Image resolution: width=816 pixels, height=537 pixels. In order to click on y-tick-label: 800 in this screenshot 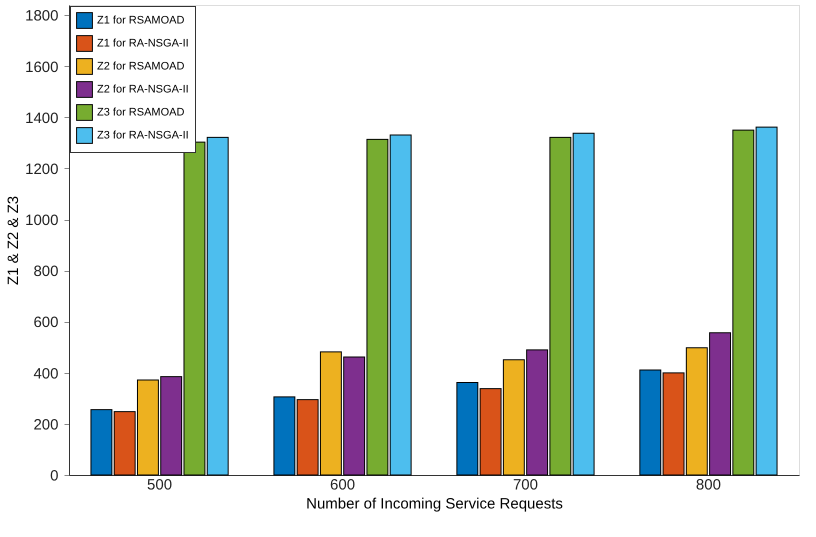, I will do `click(45, 271)`.